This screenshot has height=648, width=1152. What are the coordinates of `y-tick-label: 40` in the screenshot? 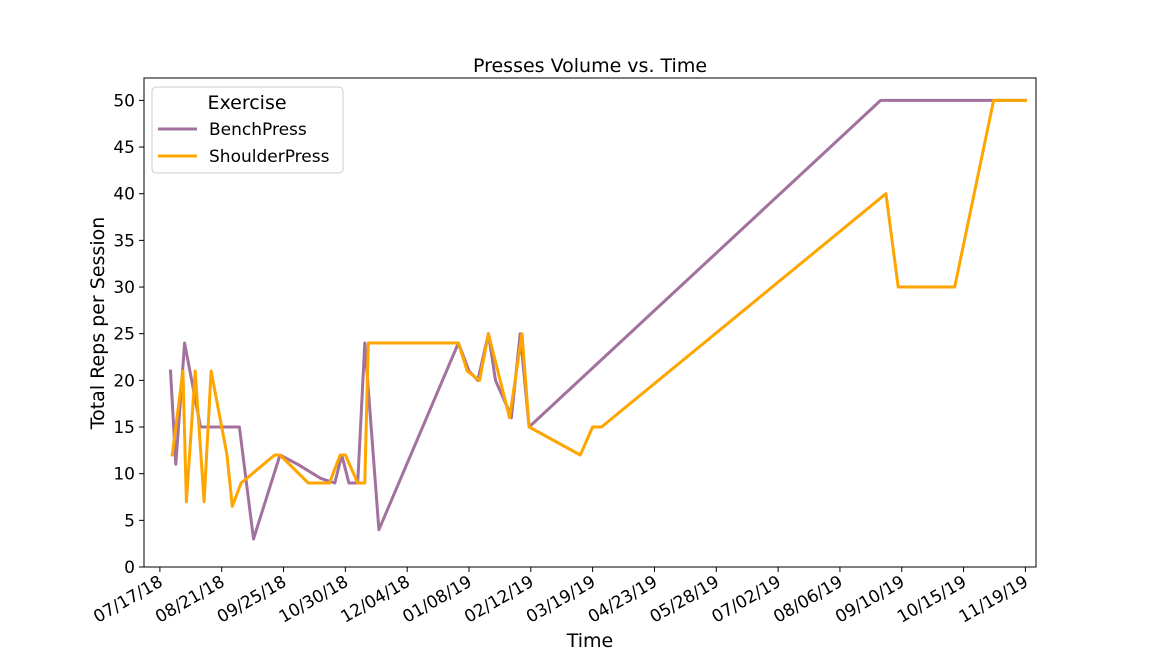 It's located at (124, 195).